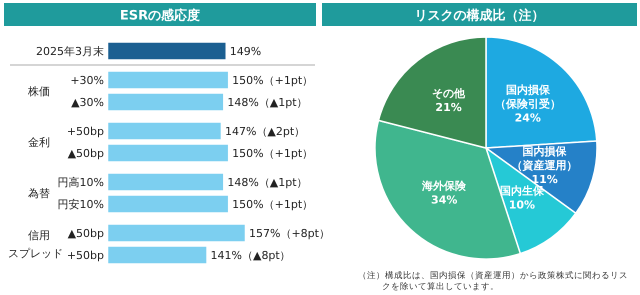 Image resolution: width=640 pixels, height=295 pixels. What do you see at coordinates (39, 193) in the screenshot?
I see `text: 為替` at bounding box center [39, 193].